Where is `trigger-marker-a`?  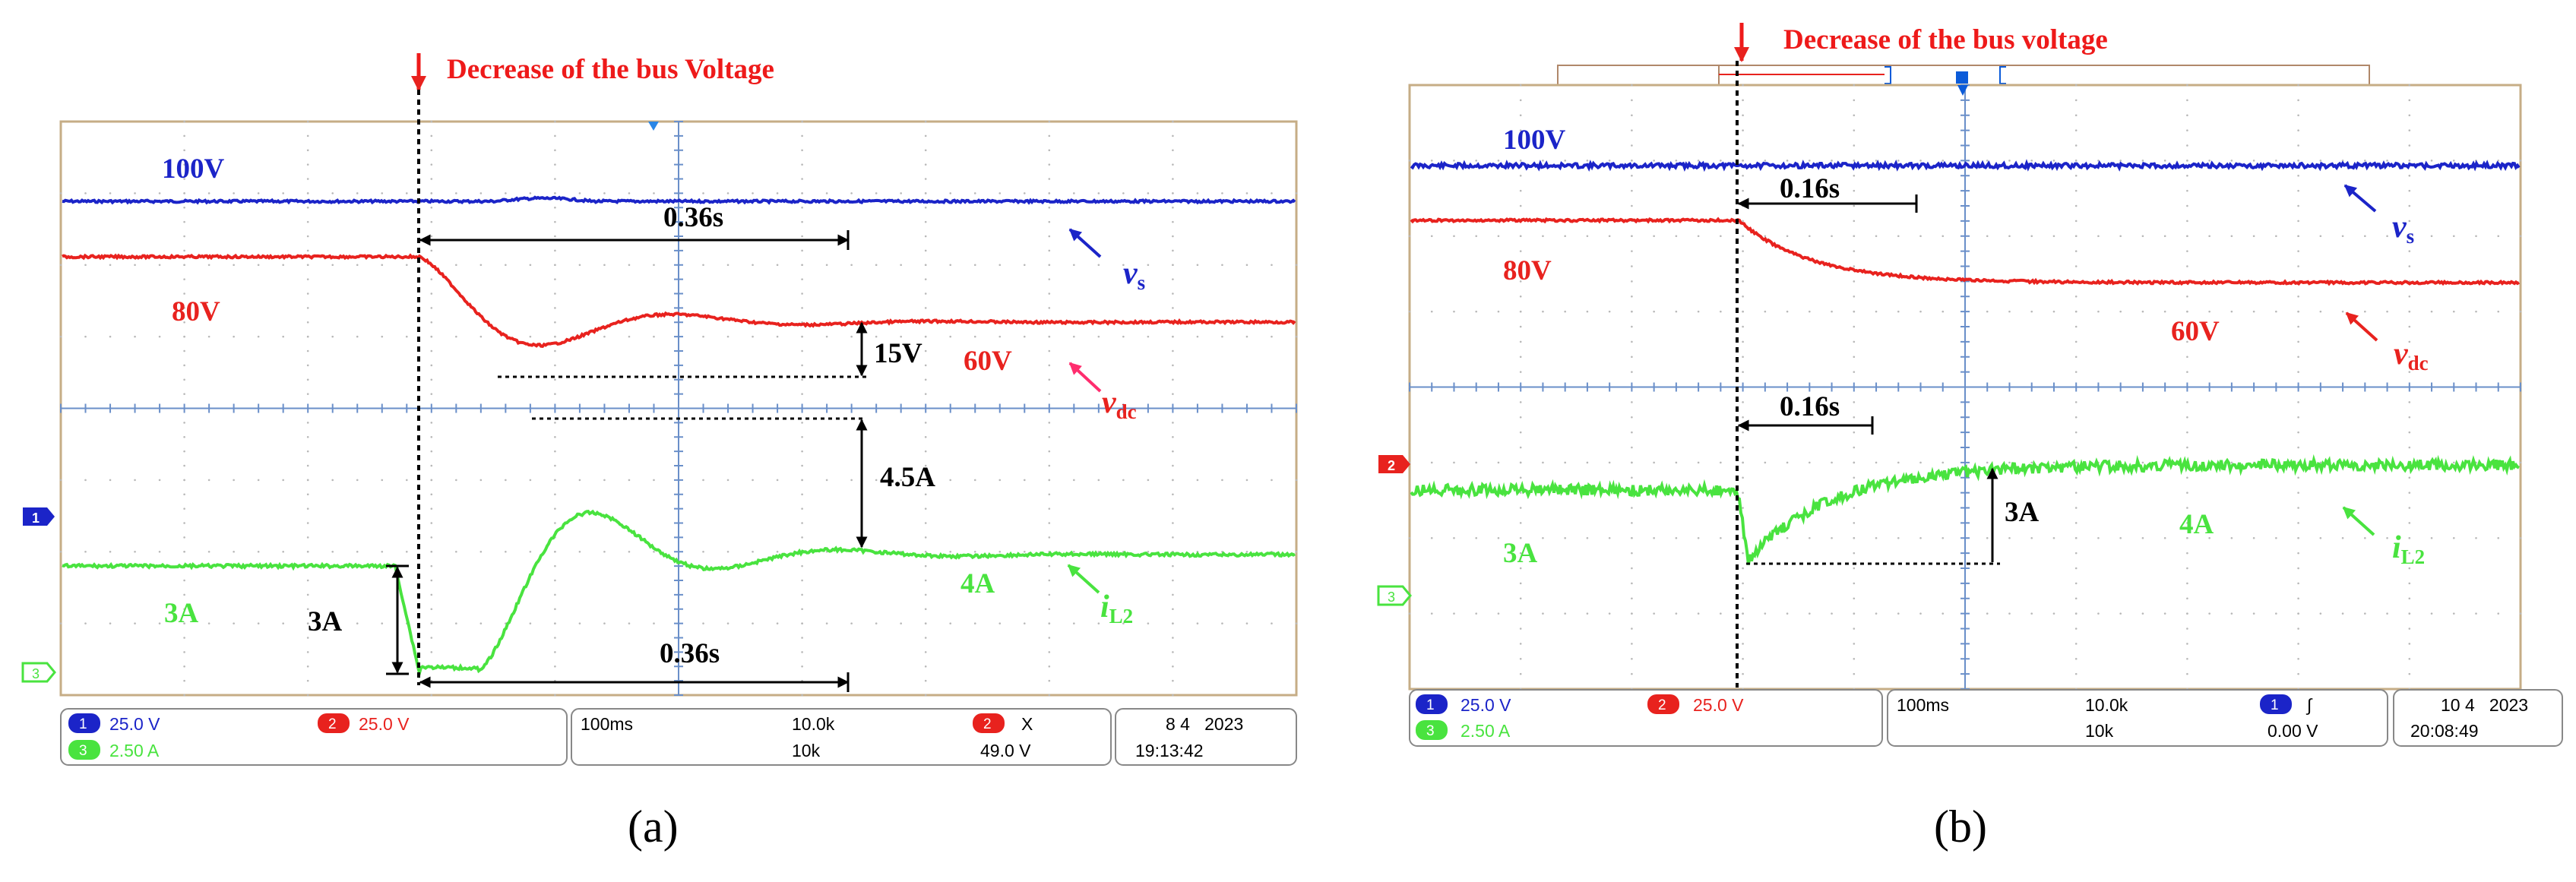
trigger-marker-a is located at coordinates (653, 126).